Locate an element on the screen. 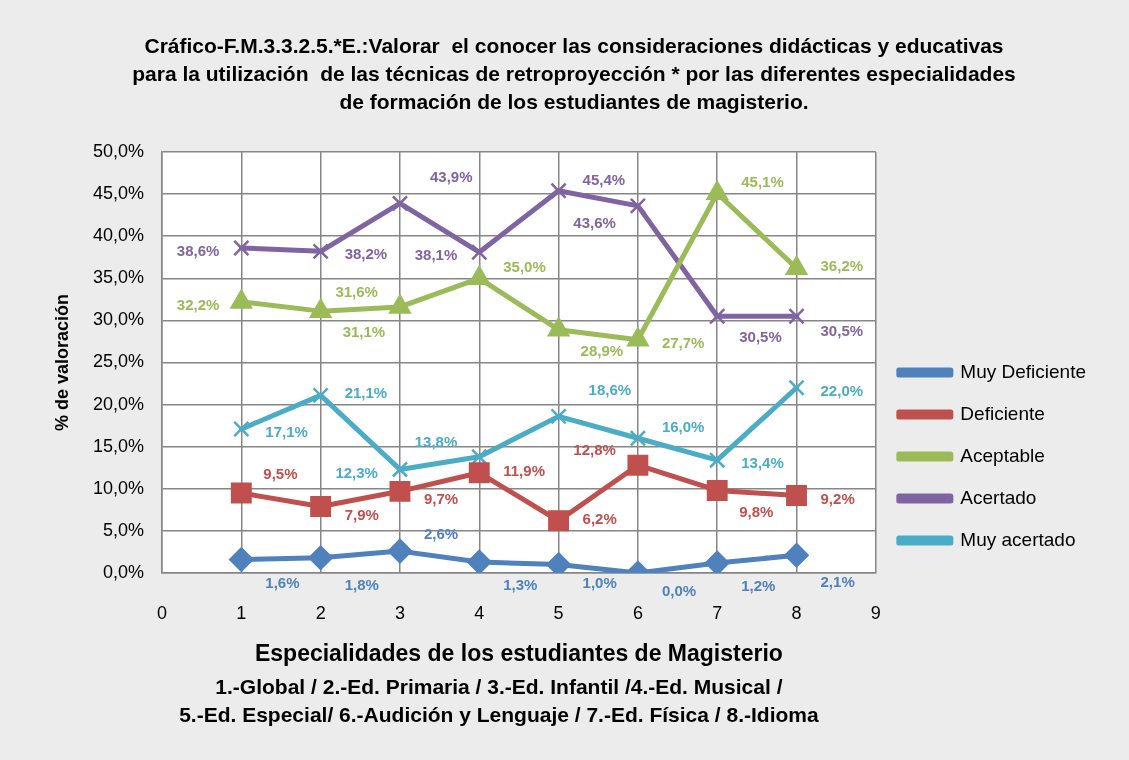 The width and height of the screenshot is (1129, 760). data-label: 13,4% is located at coordinates (762, 463).